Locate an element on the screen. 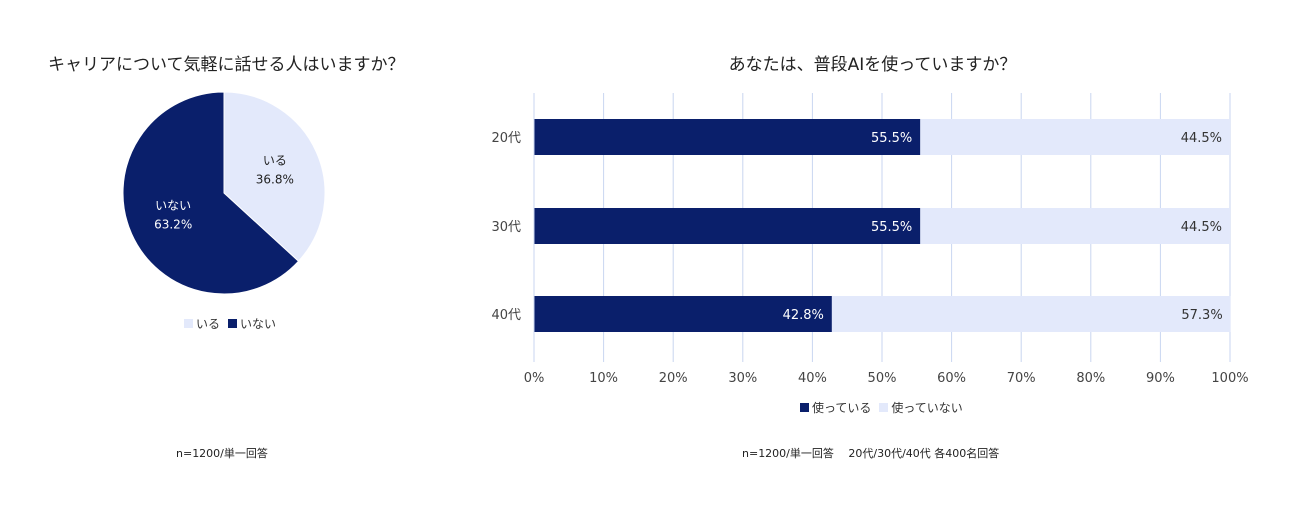 The width and height of the screenshot is (1300, 512). bar-chart-title: あなたは、普段AIを使っていますか？ is located at coordinates (872, 65).